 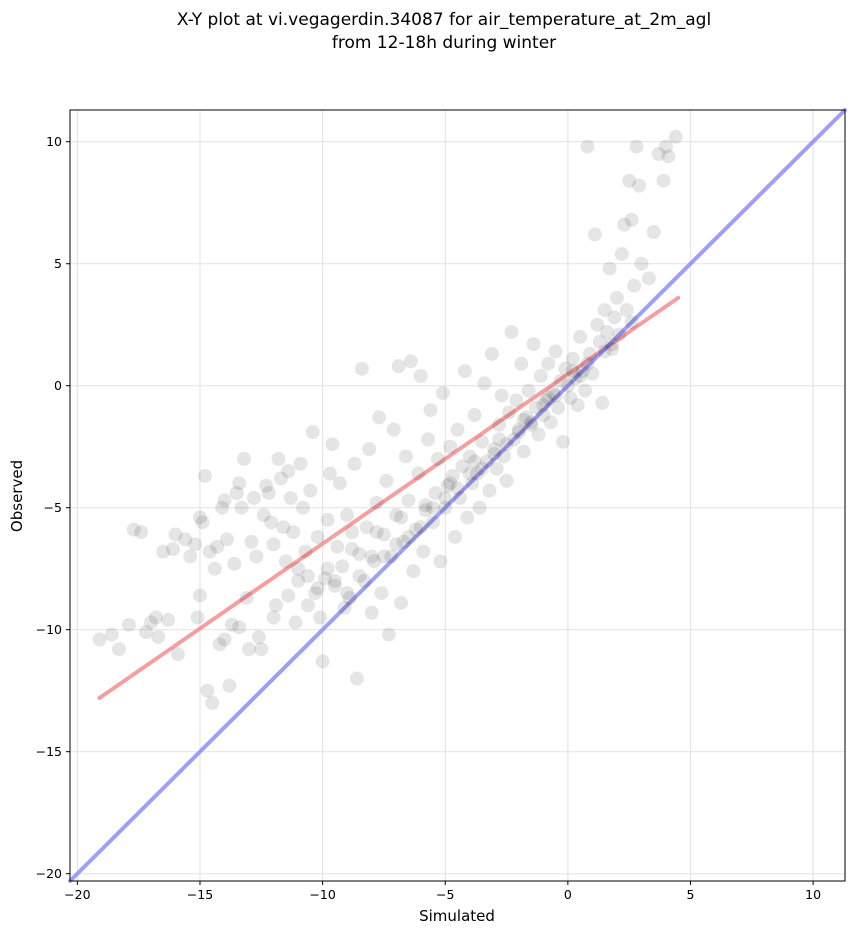 What do you see at coordinates (442, 891) in the screenshot?
I see `x-axis-ticks: −20 −15 −10 −5 0 5 10` at bounding box center [442, 891].